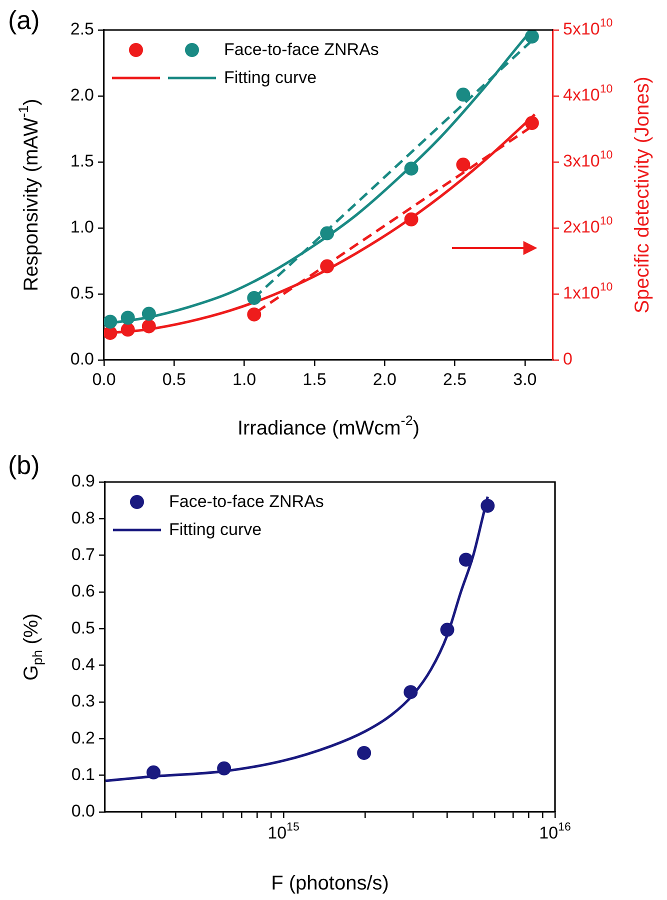  What do you see at coordinates (525, 379) in the screenshot?
I see `x-tick-label: 3.0` at bounding box center [525, 379].